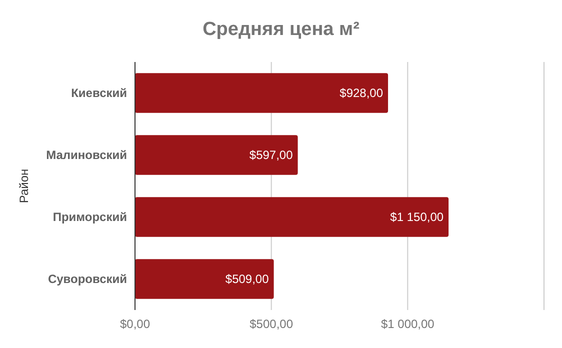 The height and width of the screenshot is (348, 562). What do you see at coordinates (135, 324) in the screenshot?
I see `x-tick-label: $0,00` at bounding box center [135, 324].